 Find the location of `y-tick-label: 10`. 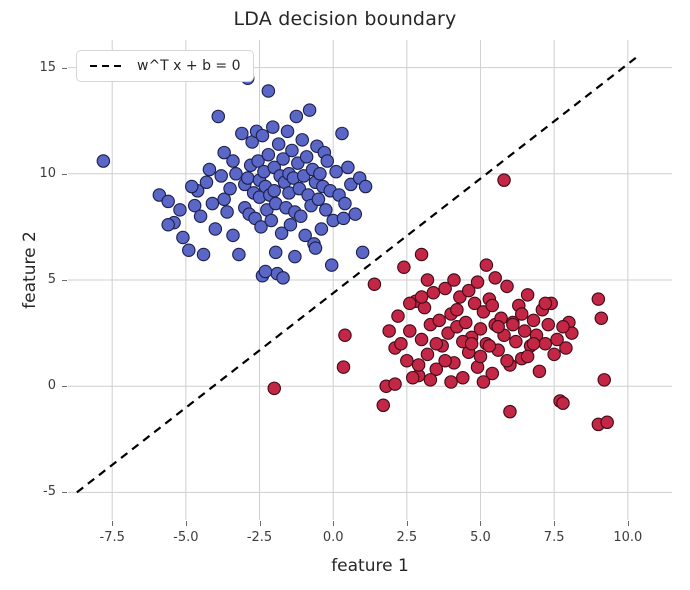

y-tick-label: 10 is located at coordinates (47, 173).